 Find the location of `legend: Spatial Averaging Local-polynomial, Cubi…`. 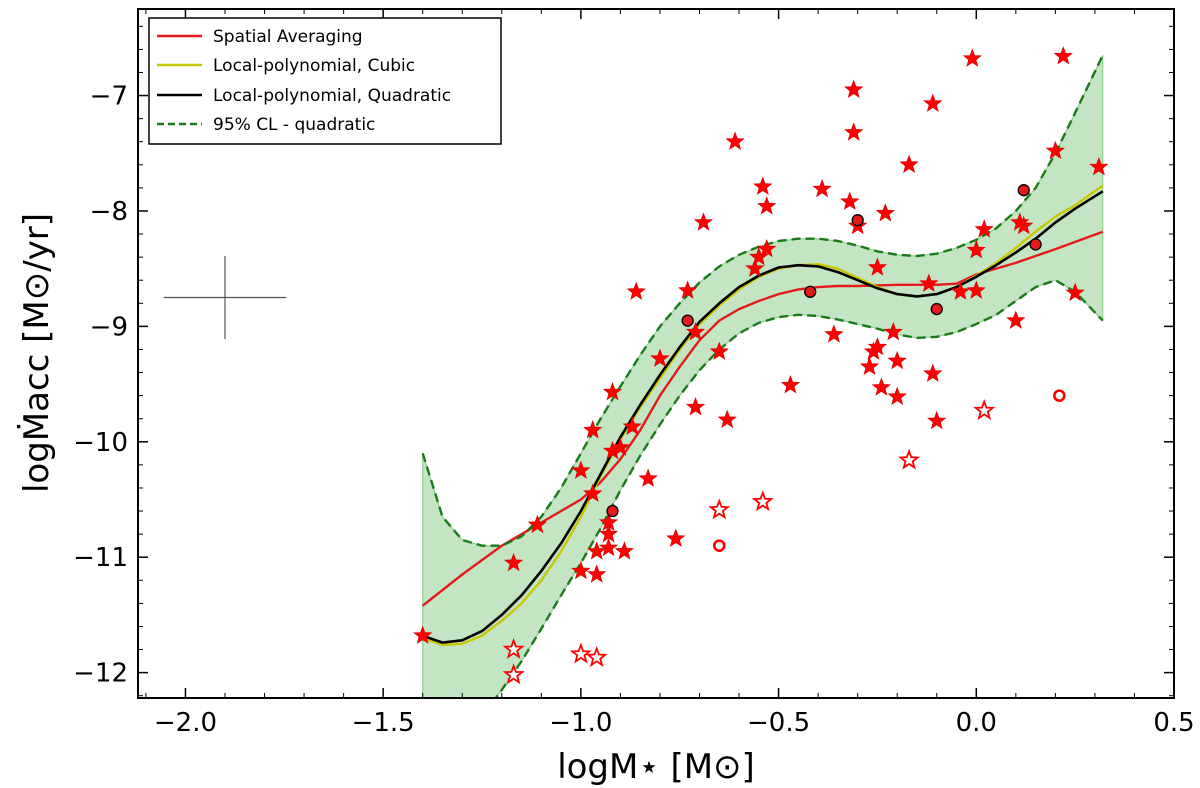

legend: Spatial Averaging Local-polynomial, Cubi… is located at coordinates (325, 81).